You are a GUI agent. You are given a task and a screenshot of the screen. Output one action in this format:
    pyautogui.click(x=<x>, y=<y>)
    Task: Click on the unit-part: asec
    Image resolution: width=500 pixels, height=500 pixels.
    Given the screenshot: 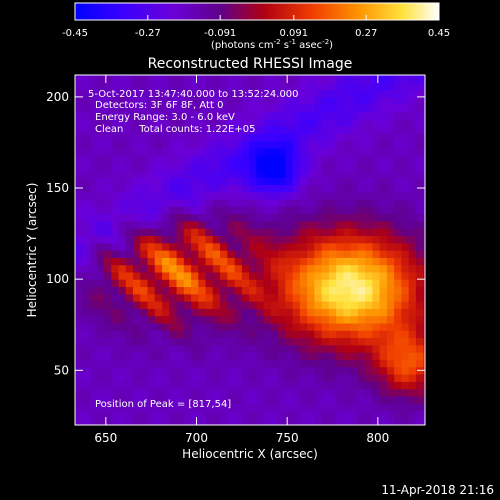 What is the action you would take?
    pyautogui.click(x=309, y=45)
    